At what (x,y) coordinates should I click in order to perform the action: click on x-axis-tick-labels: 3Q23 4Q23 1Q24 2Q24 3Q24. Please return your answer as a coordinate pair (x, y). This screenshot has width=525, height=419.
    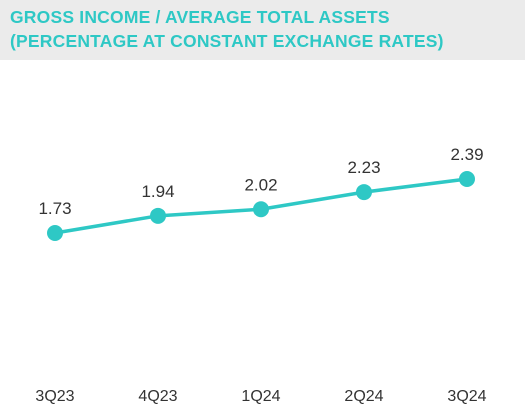
    Looking at the image, I should click on (260, 396).